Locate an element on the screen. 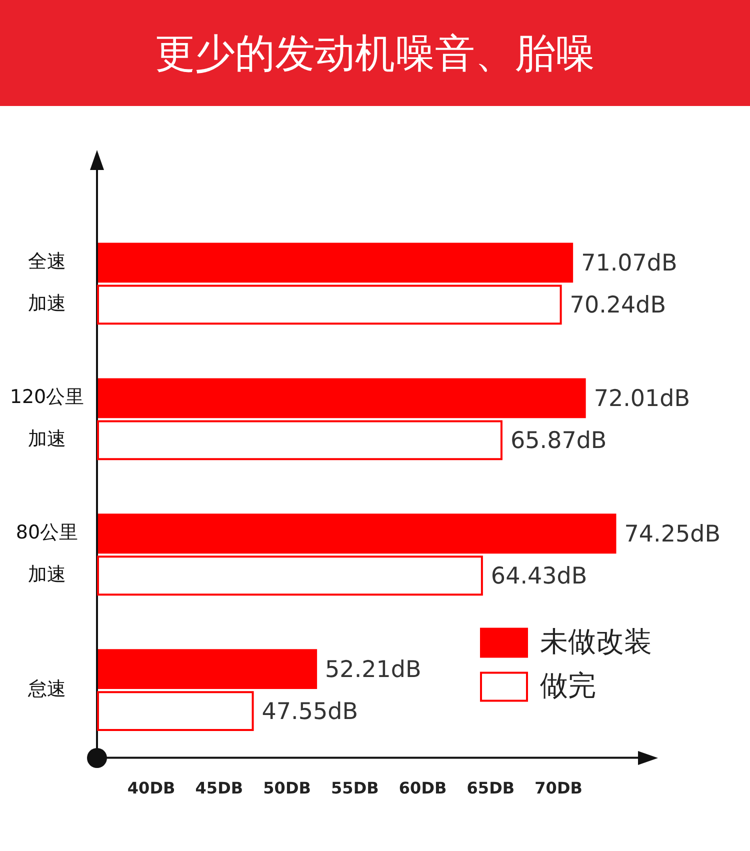  x-tick-label: 65DB is located at coordinates (490, 788).